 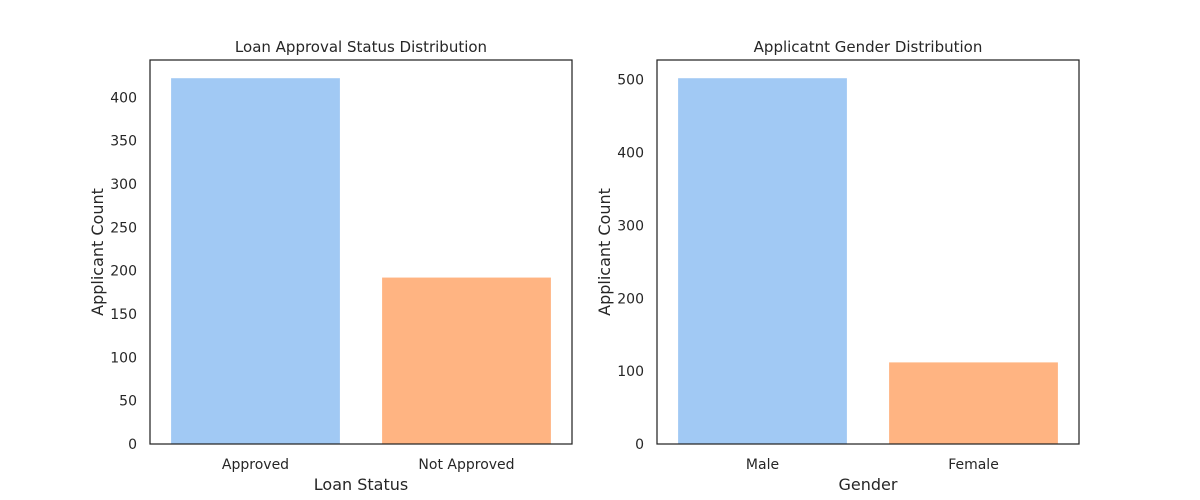 What do you see at coordinates (466, 360) in the screenshot?
I see `bar-not-approved` at bounding box center [466, 360].